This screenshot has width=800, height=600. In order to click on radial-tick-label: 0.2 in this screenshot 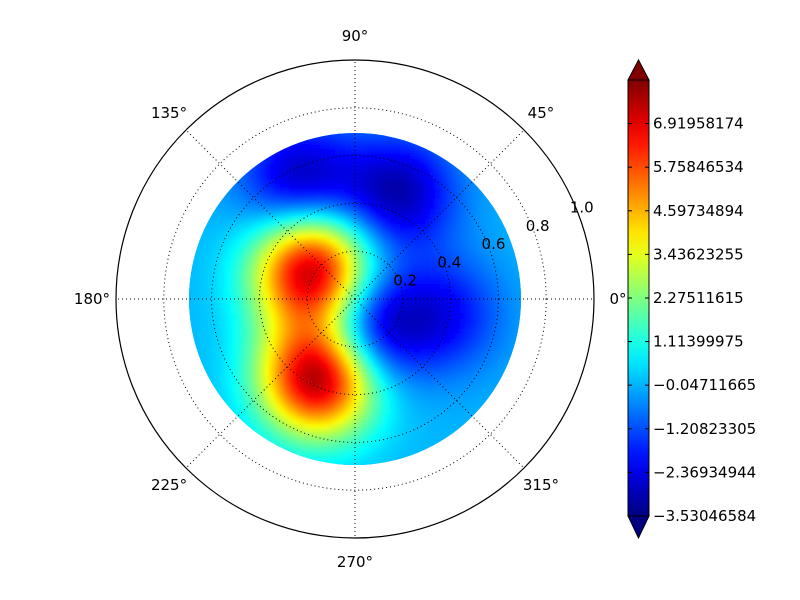, I will do `click(405, 281)`.